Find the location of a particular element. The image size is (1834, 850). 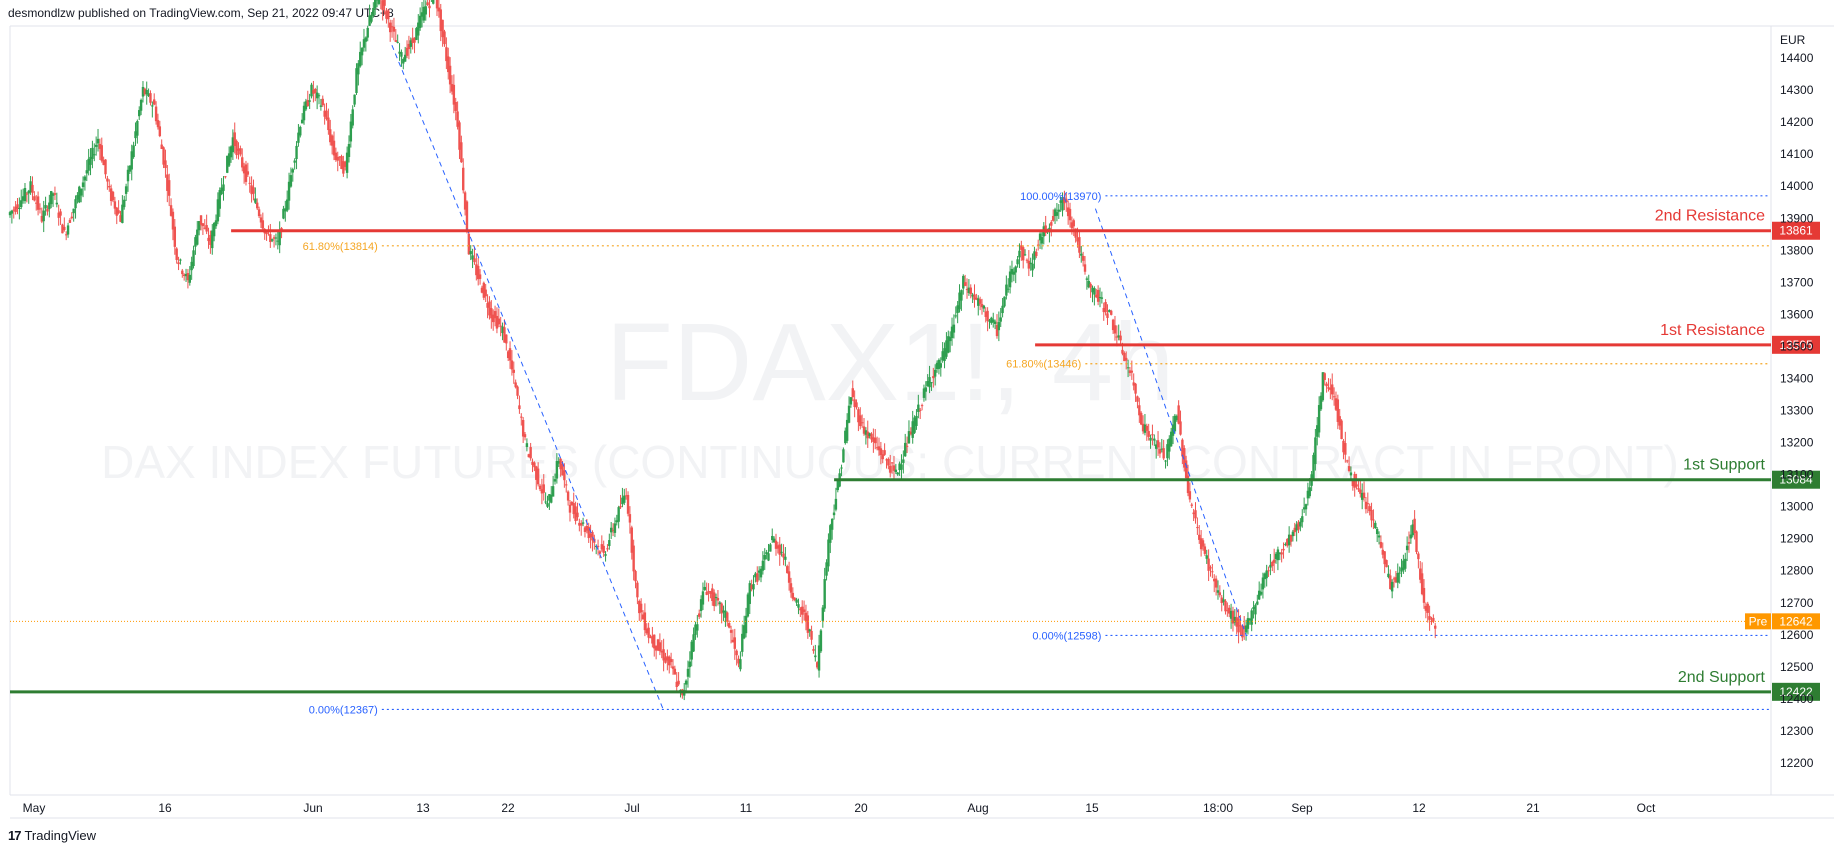

fib-level-label: 100.00%(13970) is located at coordinates (1060, 197).